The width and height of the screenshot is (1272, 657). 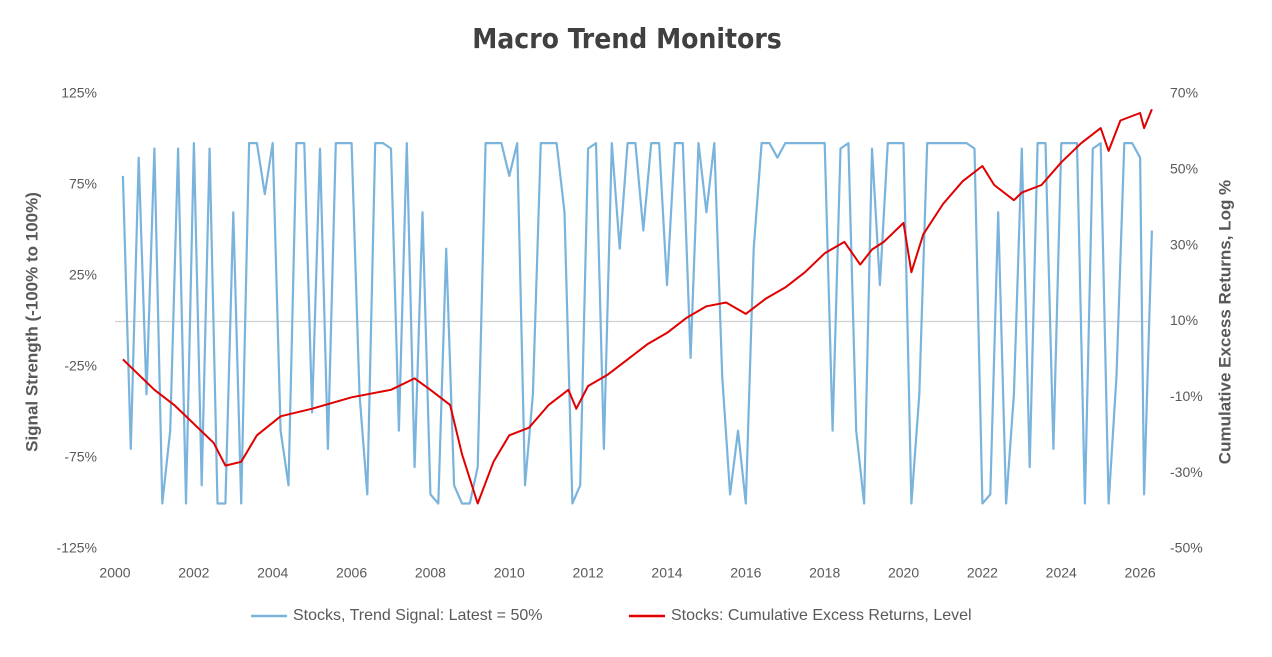 What do you see at coordinates (1184, 320) in the screenshot?
I see `y2-tick-label: 10%` at bounding box center [1184, 320].